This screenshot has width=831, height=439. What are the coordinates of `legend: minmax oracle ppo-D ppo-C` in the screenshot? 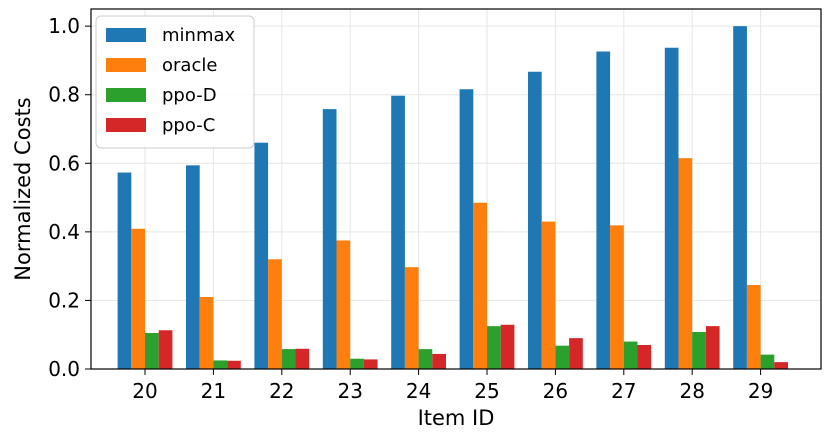 It's located at (175, 82).